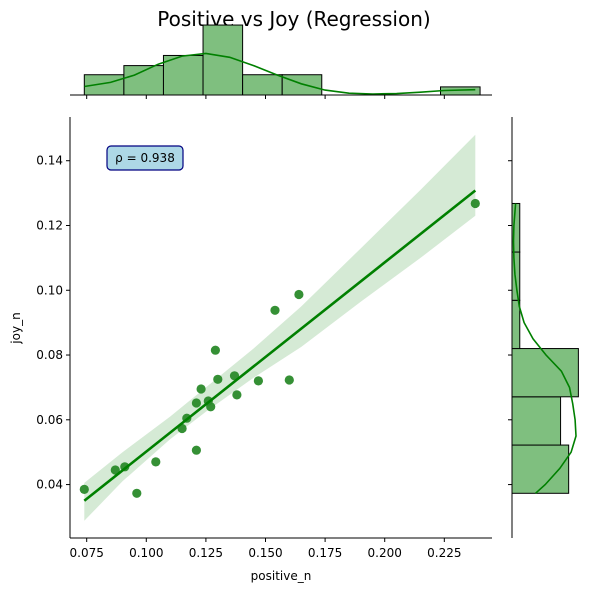  What do you see at coordinates (444, 553) in the screenshot?
I see `x-tick-label: 0.225` at bounding box center [444, 553].